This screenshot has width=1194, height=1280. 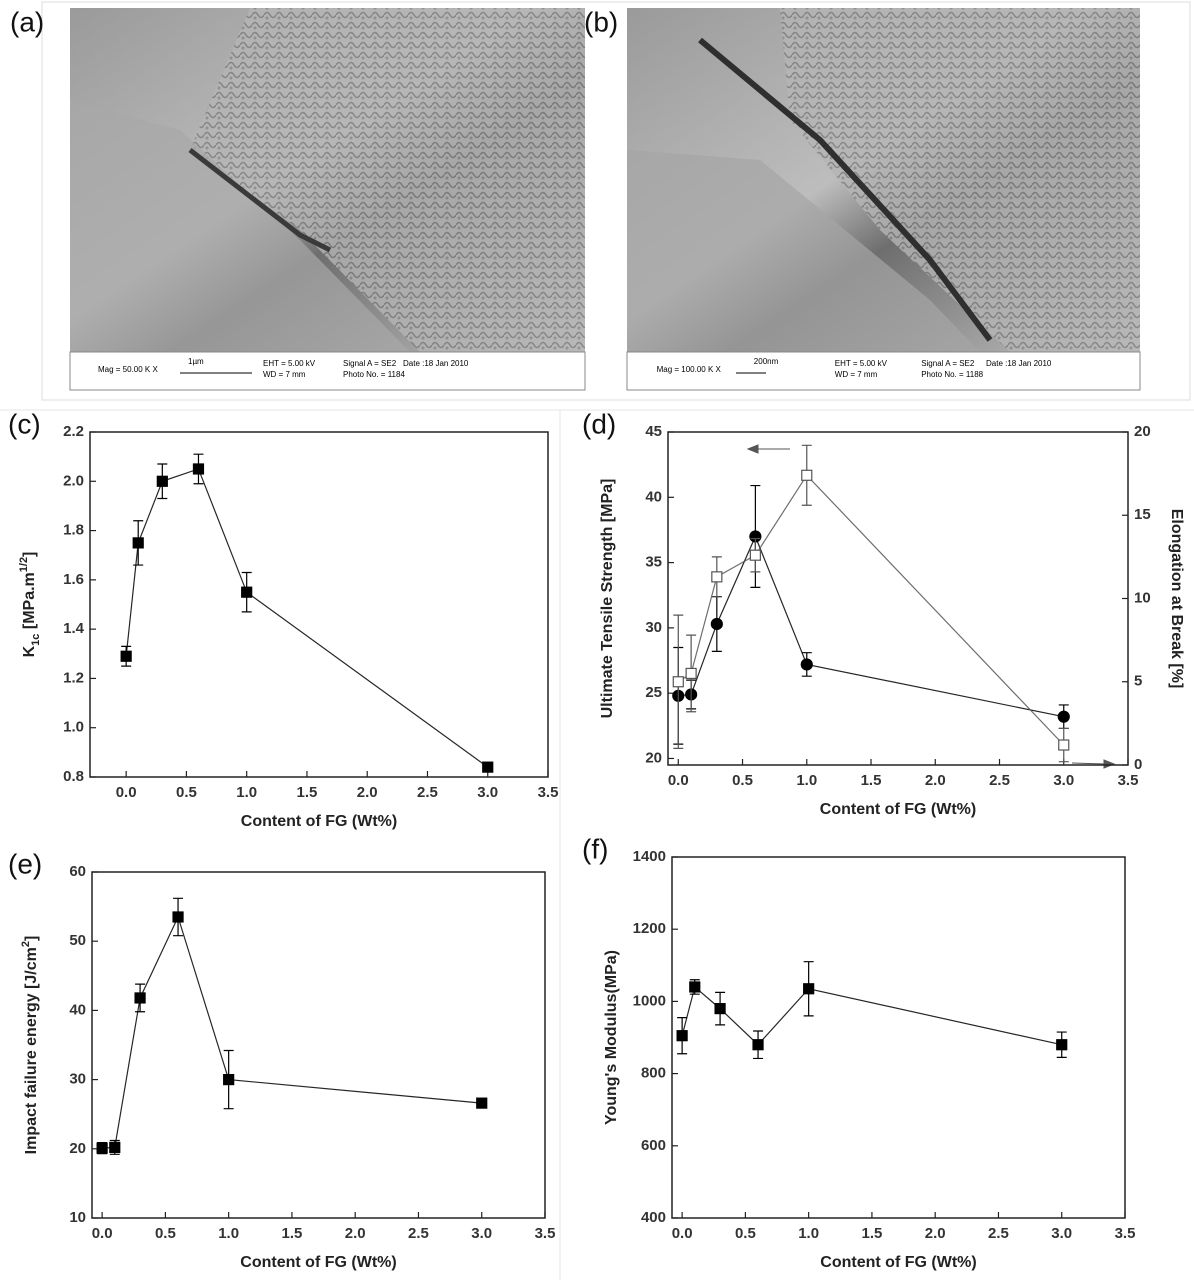 I want to click on y-tick-label: 45, so click(x=653, y=431).